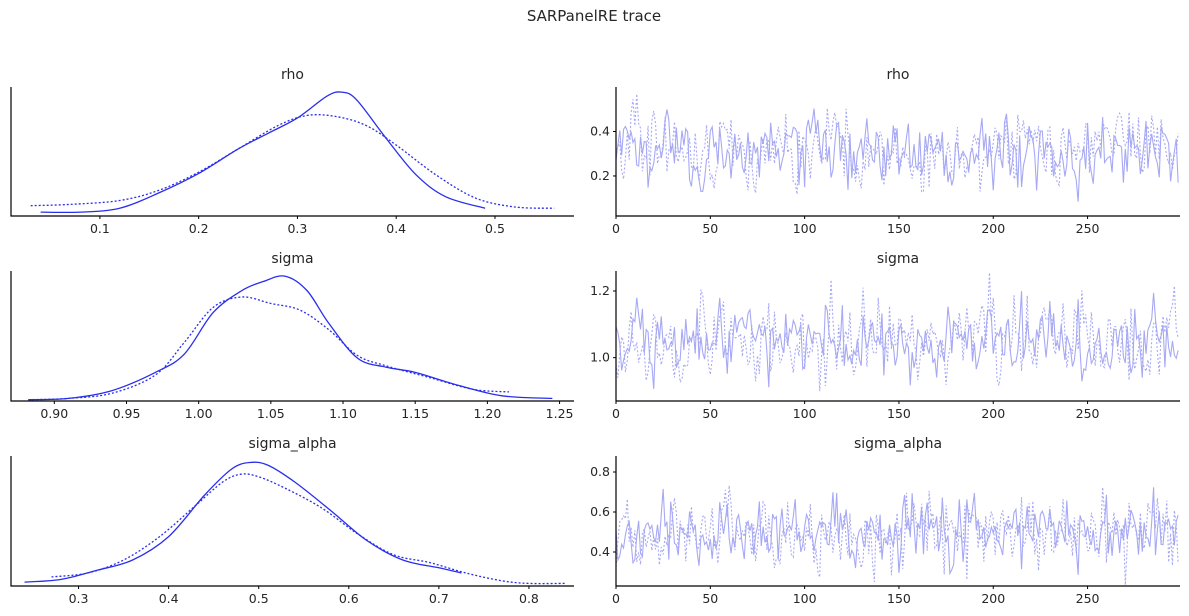 The width and height of the screenshot is (1189, 616). What do you see at coordinates (600, 290) in the screenshot?
I see `y-tick-label: 1.2` at bounding box center [600, 290].